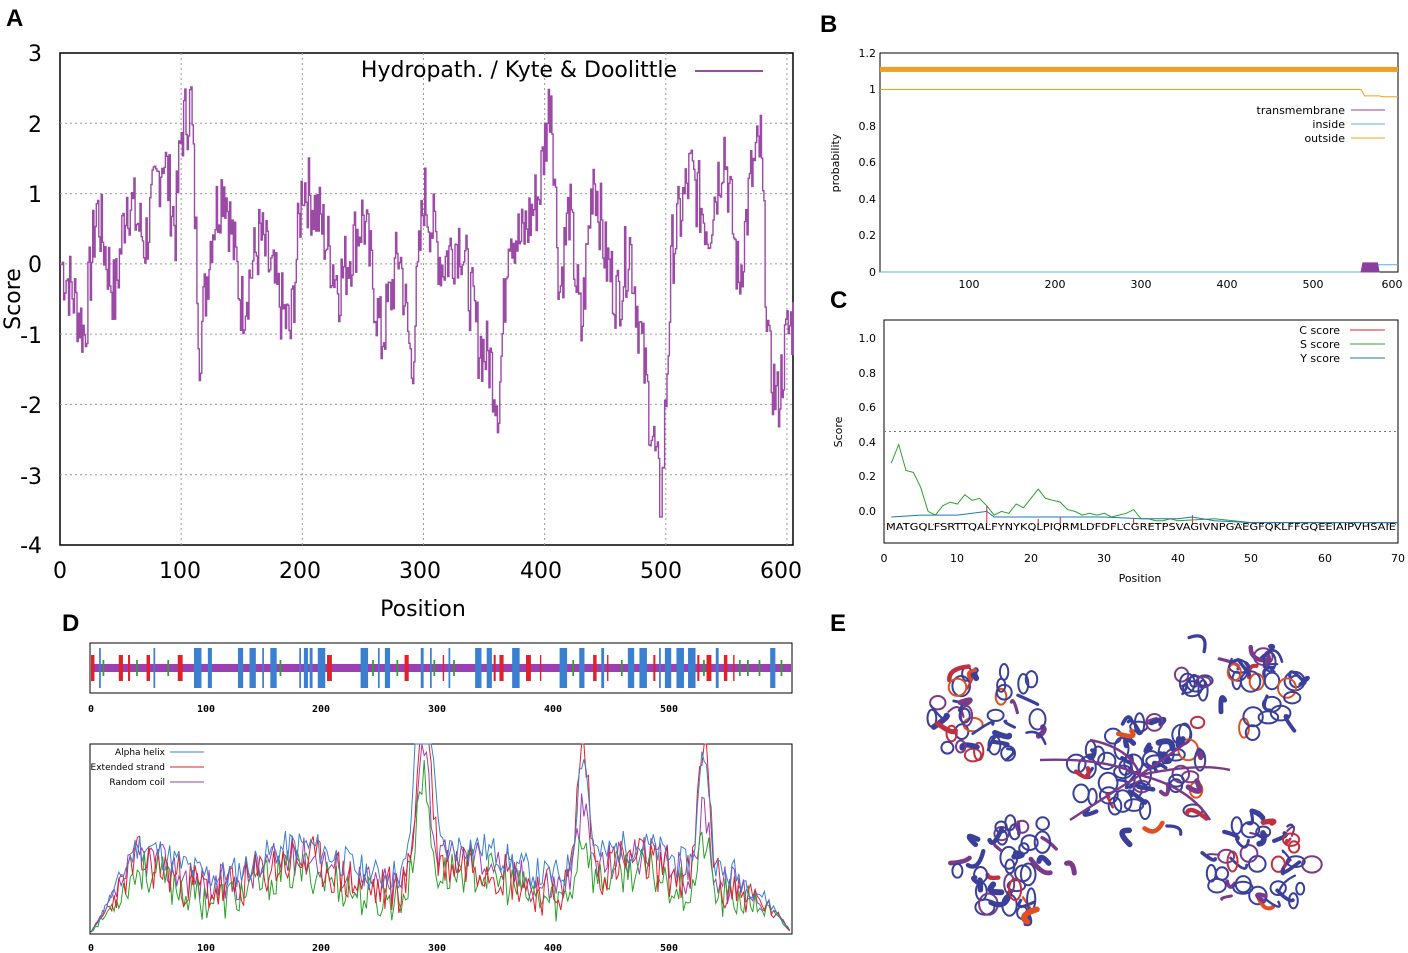 The height and width of the screenshot is (953, 1408). Describe the element at coordinates (1319, 330) in the screenshot. I see `c-legend-c: C score` at that location.